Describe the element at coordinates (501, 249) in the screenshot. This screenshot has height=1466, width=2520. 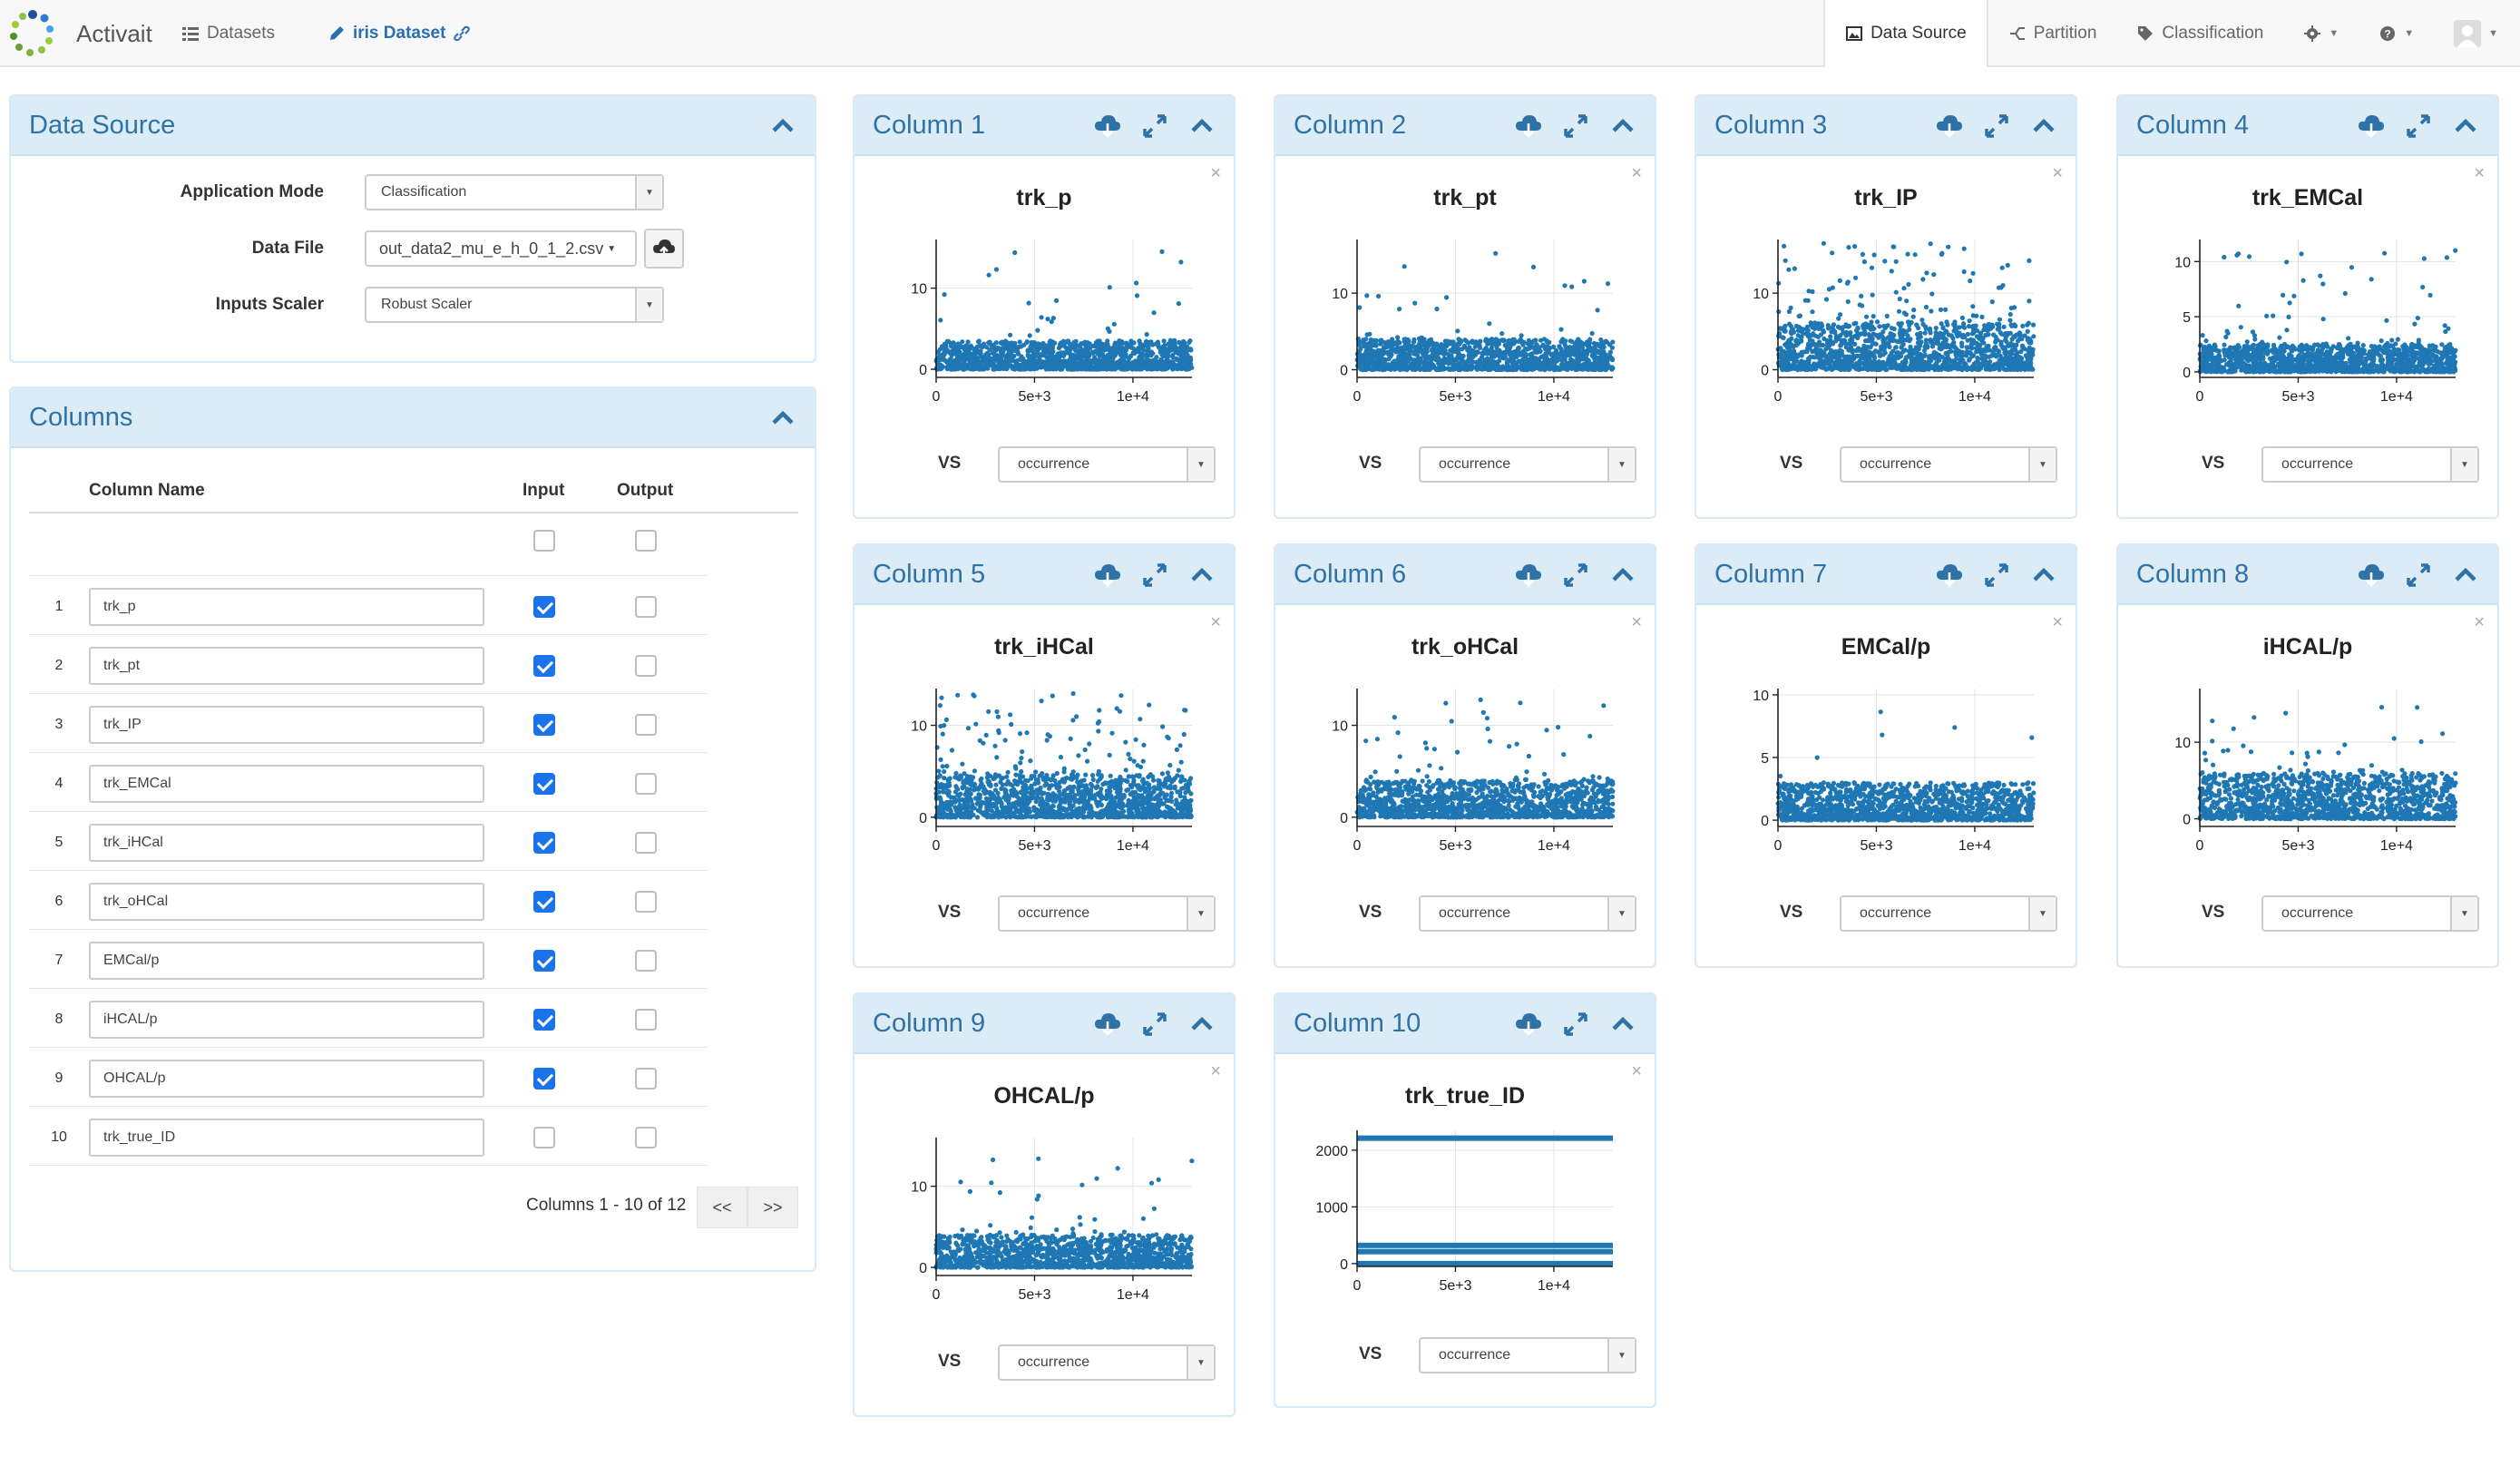
I see `data-file-dropdown: out_data2_mu_e_h_0_1_2.csv ▼` at that location.